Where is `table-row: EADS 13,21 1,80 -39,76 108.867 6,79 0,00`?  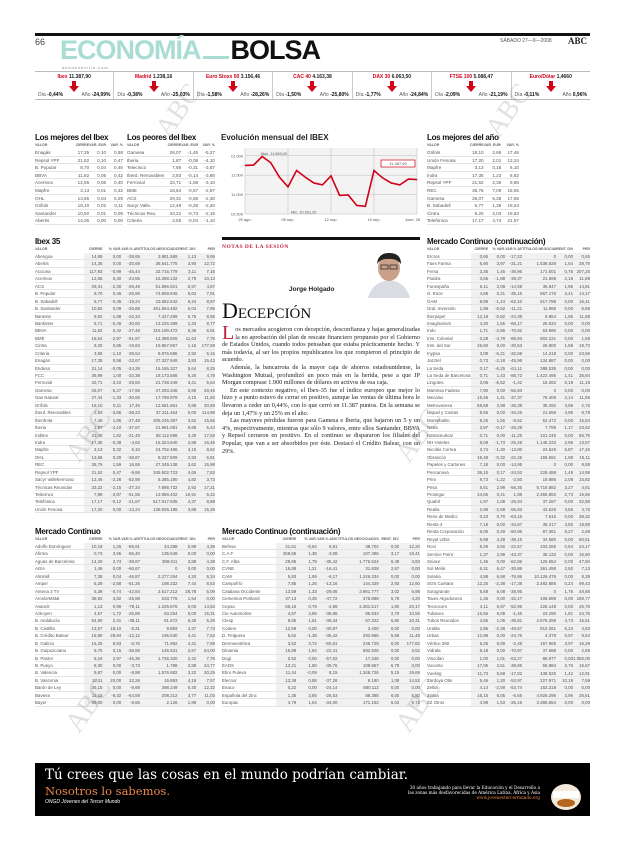 table-row: EADS 13,21 1,80 -39,76 108.867 6,79 0,00 is located at coordinates (321, 666).